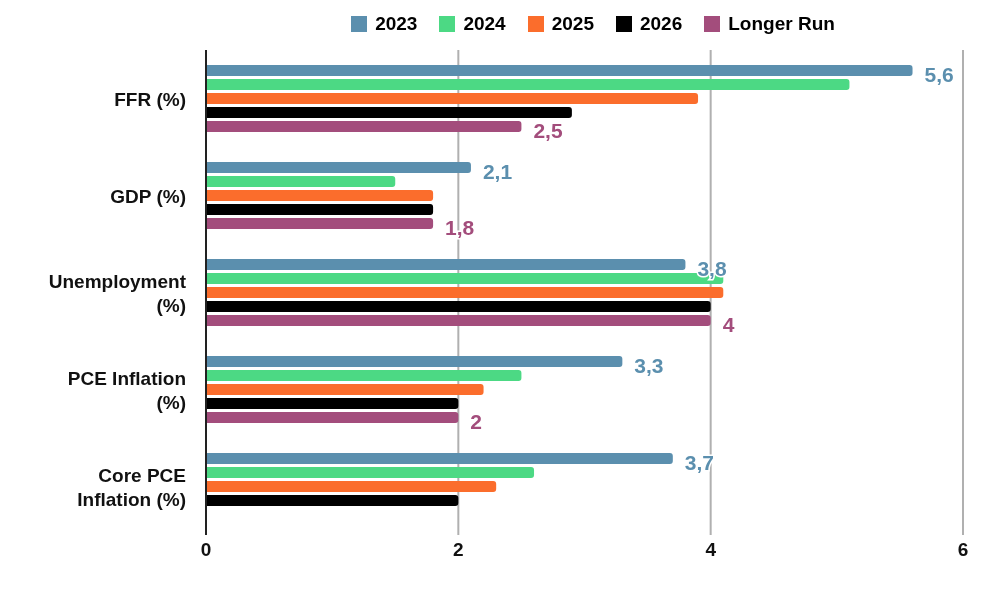  Describe the element at coordinates (150, 98) in the screenshot. I see `y-tick-label: FFR (%)` at that location.